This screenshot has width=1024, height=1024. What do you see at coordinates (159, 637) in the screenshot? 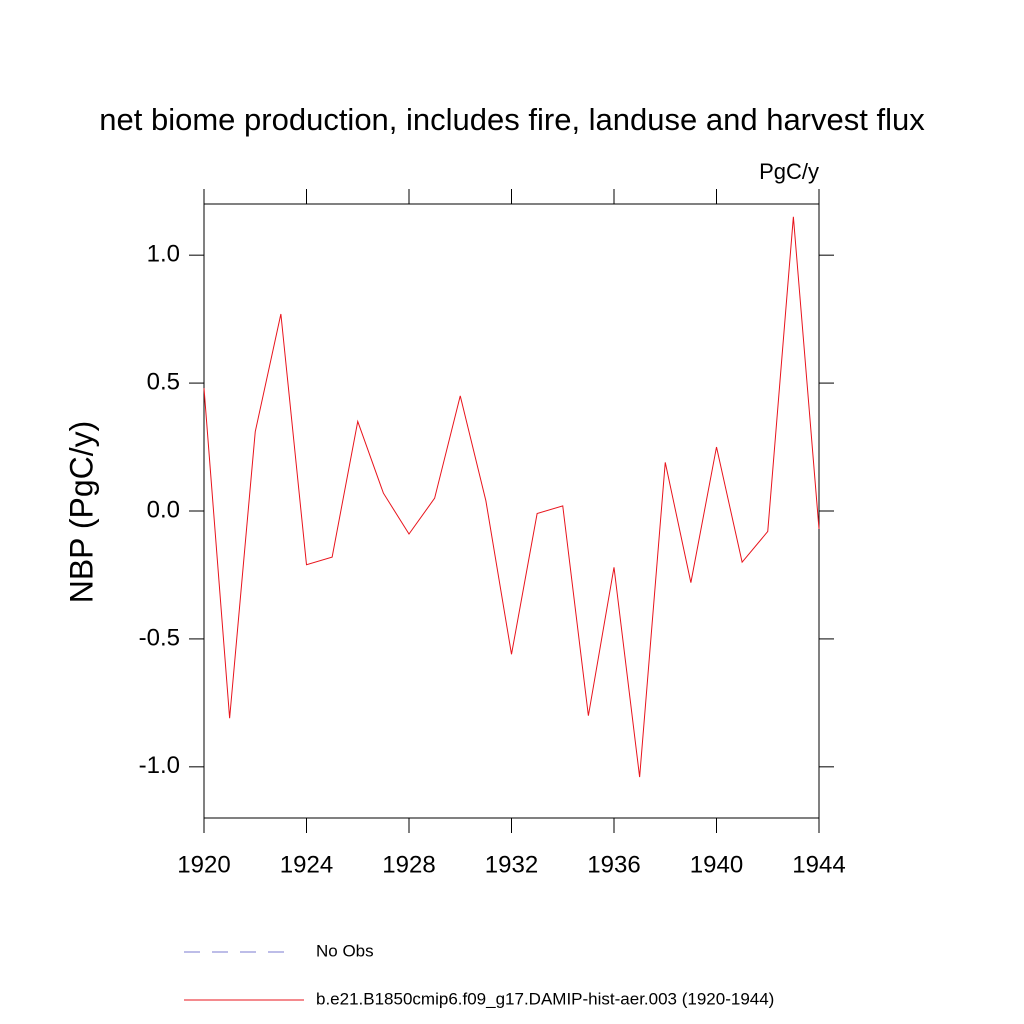
I see `y-tick-label: -0.5` at bounding box center [159, 637].